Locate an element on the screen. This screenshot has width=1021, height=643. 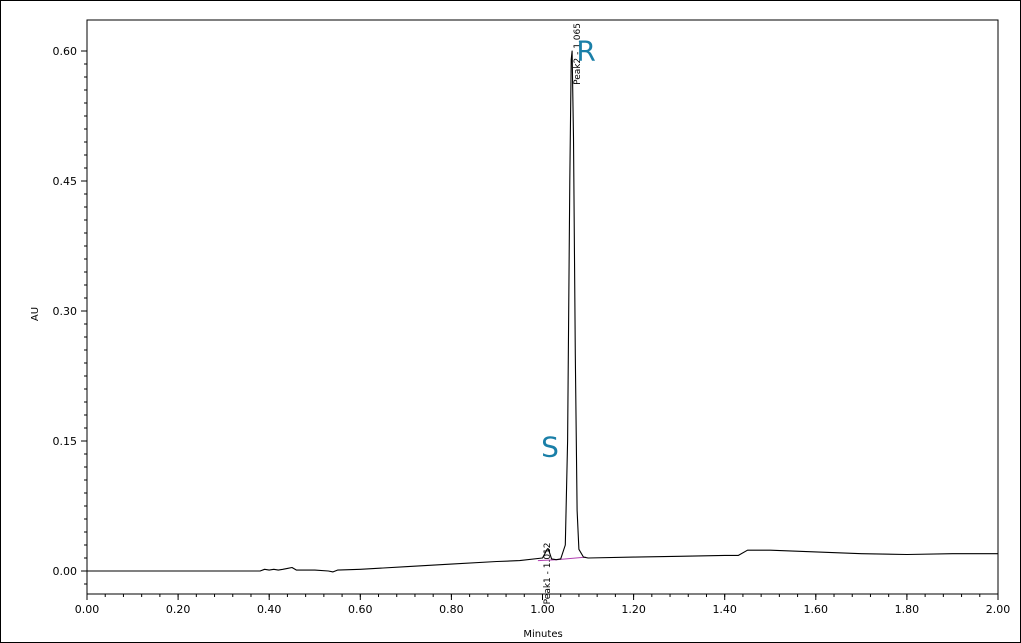
x-tick-label: 0.20 is located at coordinates (178, 609).